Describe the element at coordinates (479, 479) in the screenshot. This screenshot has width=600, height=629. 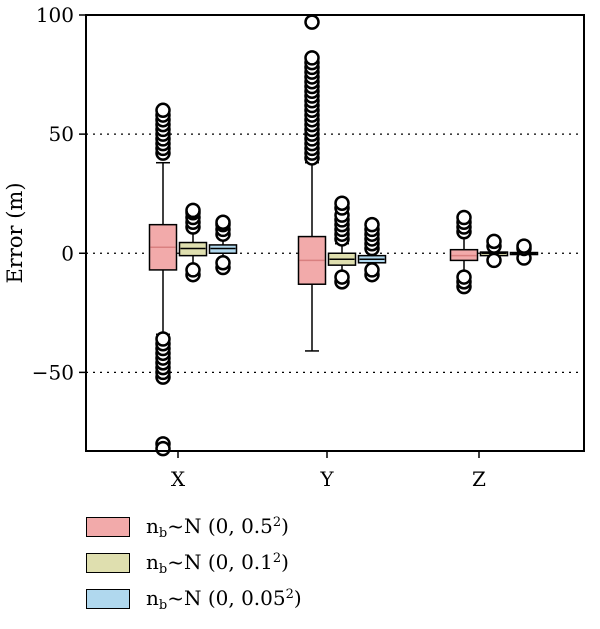
I see `x-tick-label: Z` at that location.